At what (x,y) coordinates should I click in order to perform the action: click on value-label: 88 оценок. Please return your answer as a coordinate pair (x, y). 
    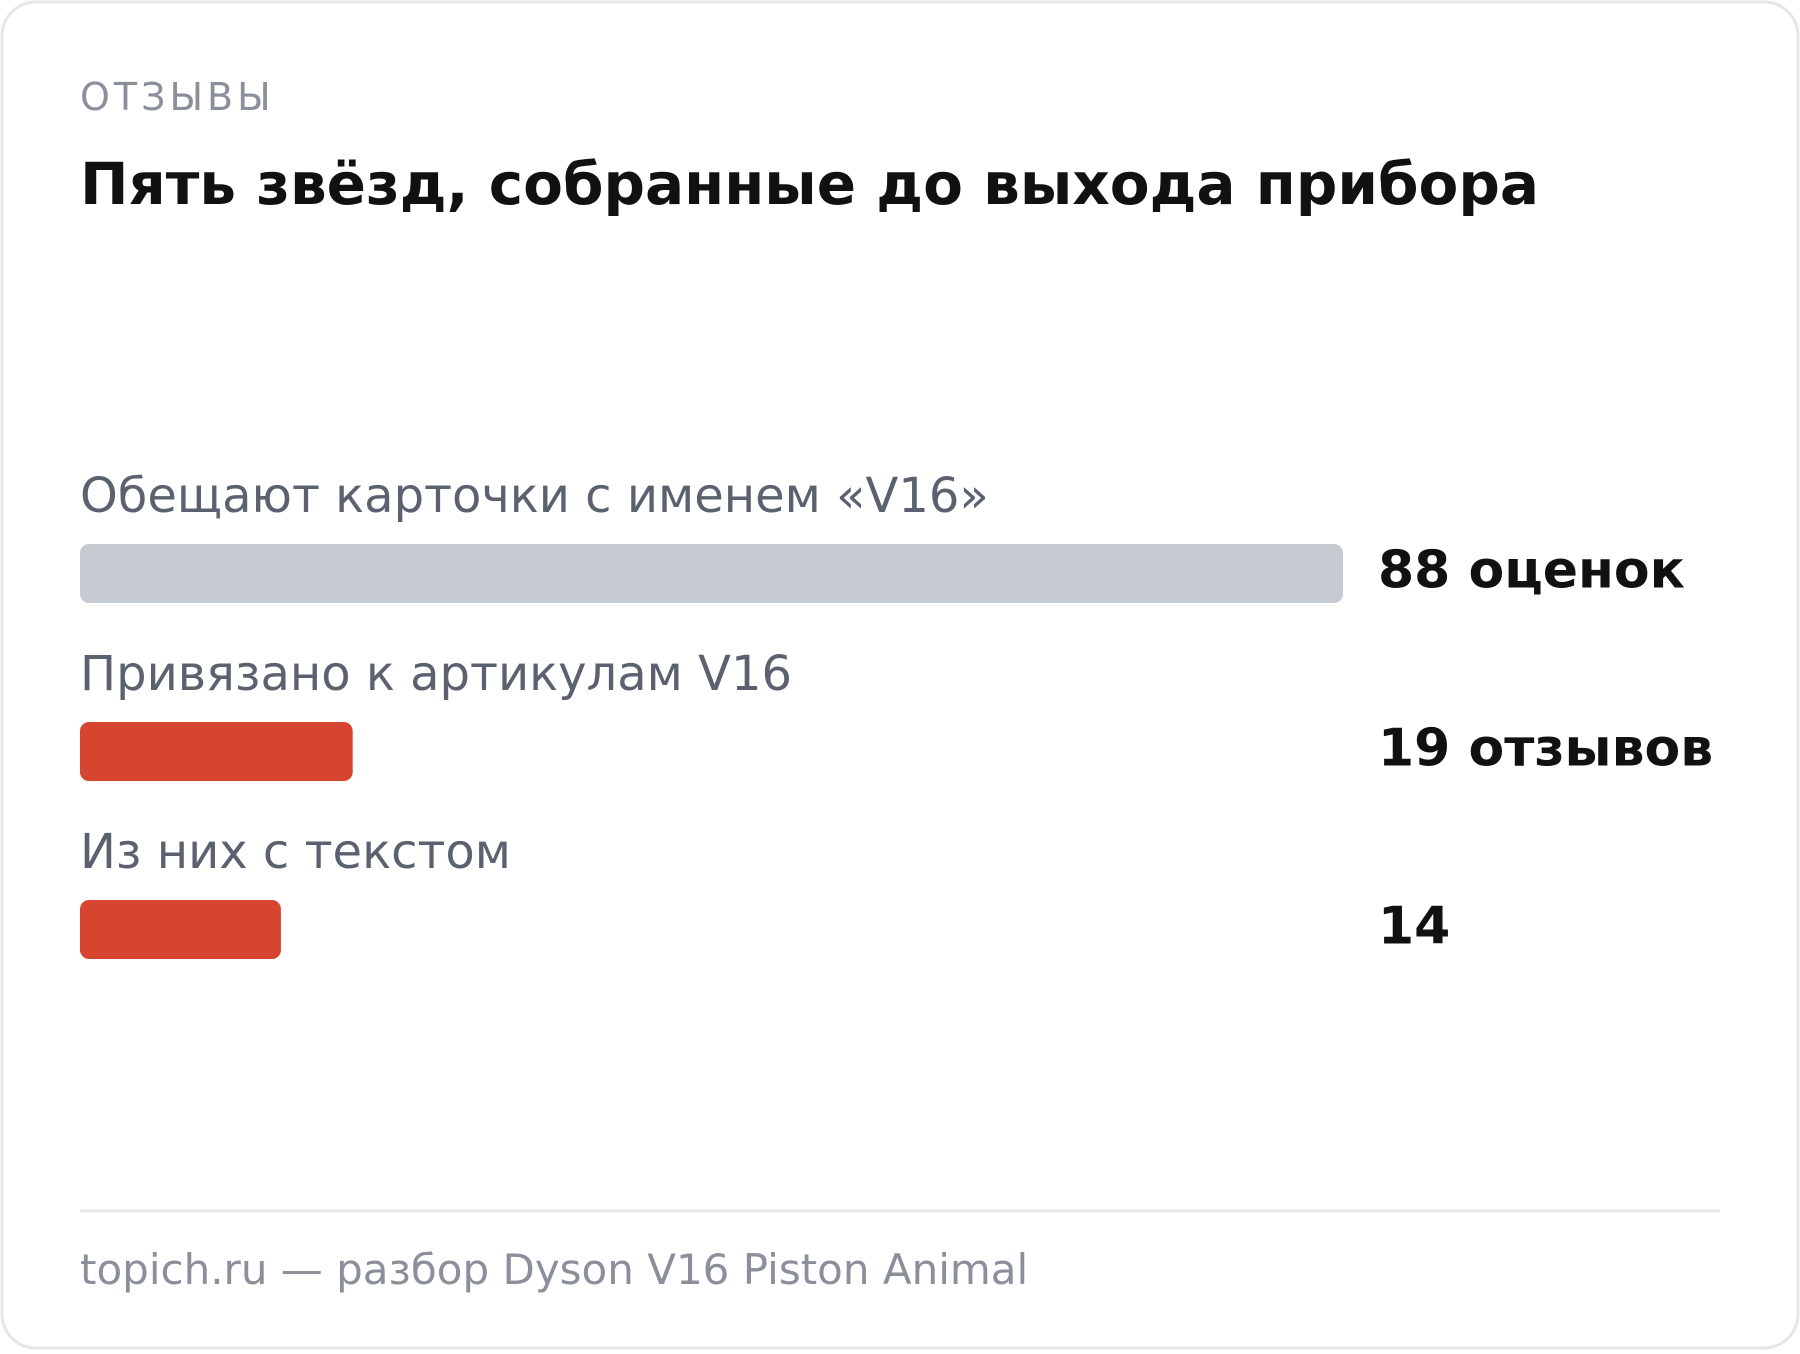
    Looking at the image, I should click on (1531, 571).